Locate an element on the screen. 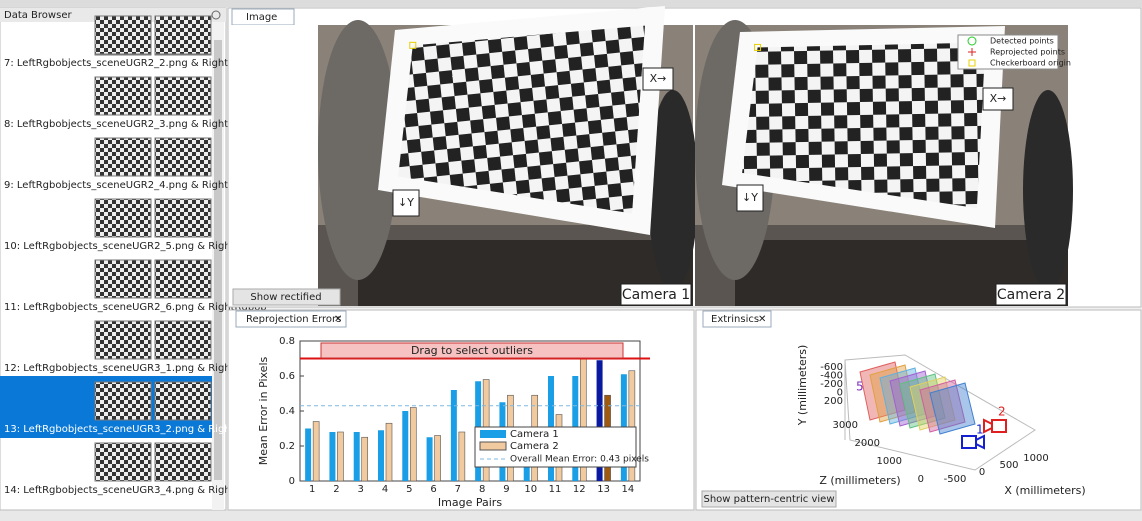 The image size is (1142, 521). x-tick-label: -500 is located at coordinates (955, 479).